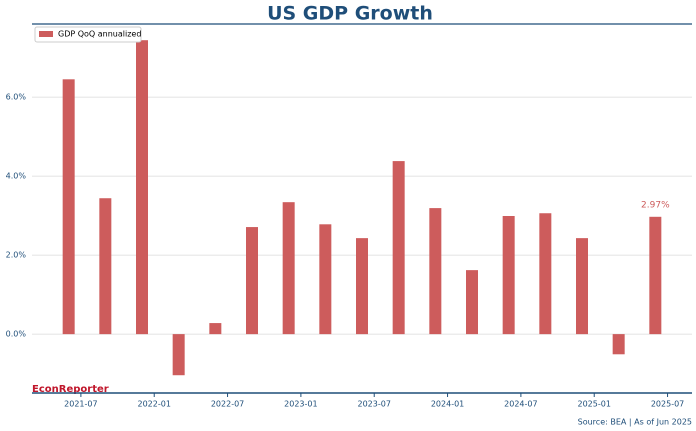 The width and height of the screenshot is (696, 431). Describe the element at coordinates (374, 404) in the screenshot. I see `x-tick-label: 2023-07` at that location.